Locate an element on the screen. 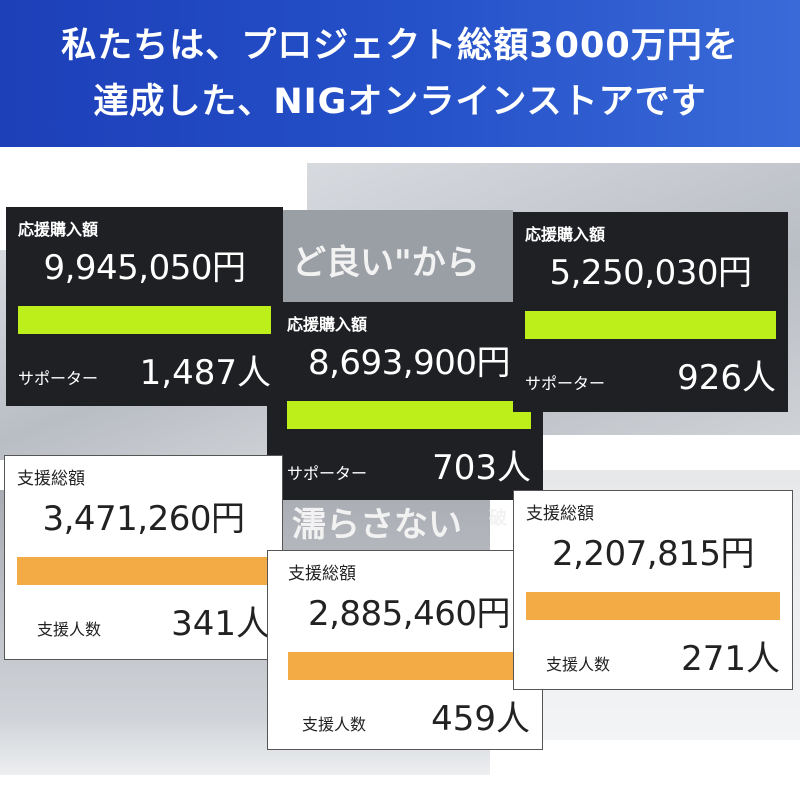 The image size is (800, 800). background-text-2: 濡らさない is located at coordinates (377, 525).